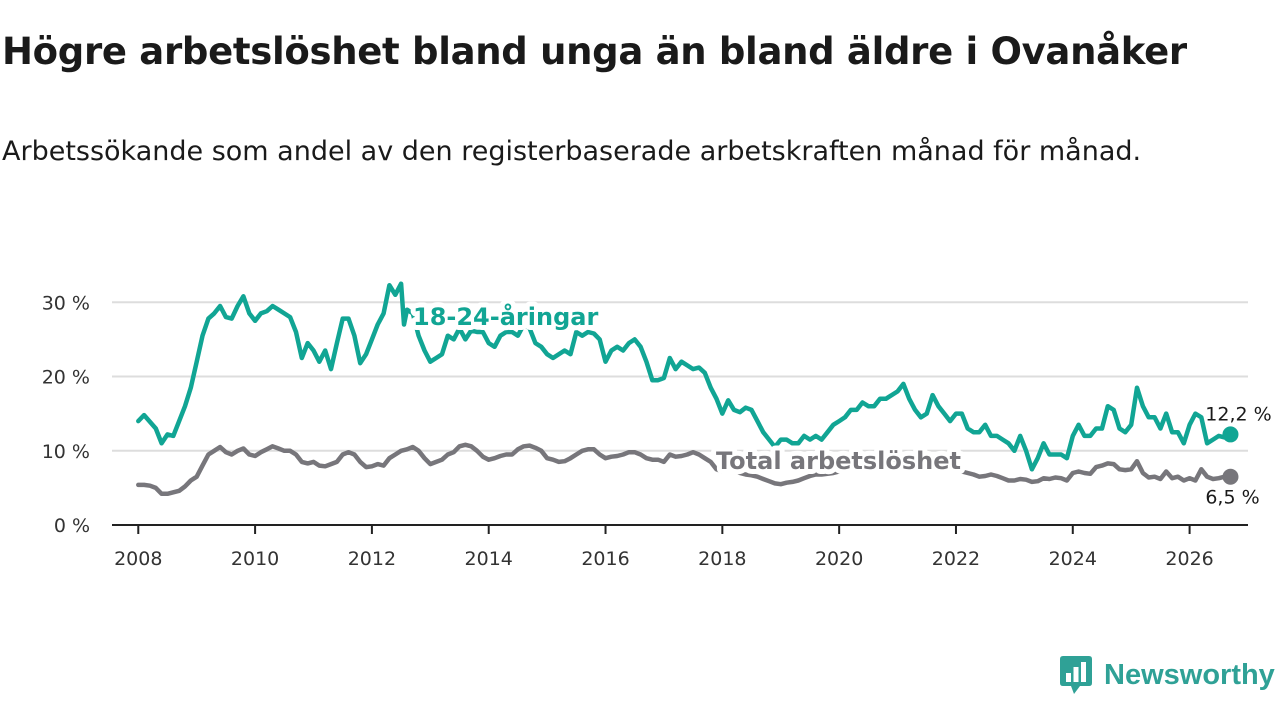  What do you see at coordinates (1073, 559) in the screenshot?
I see `x-tick-label: 2024` at bounding box center [1073, 559].